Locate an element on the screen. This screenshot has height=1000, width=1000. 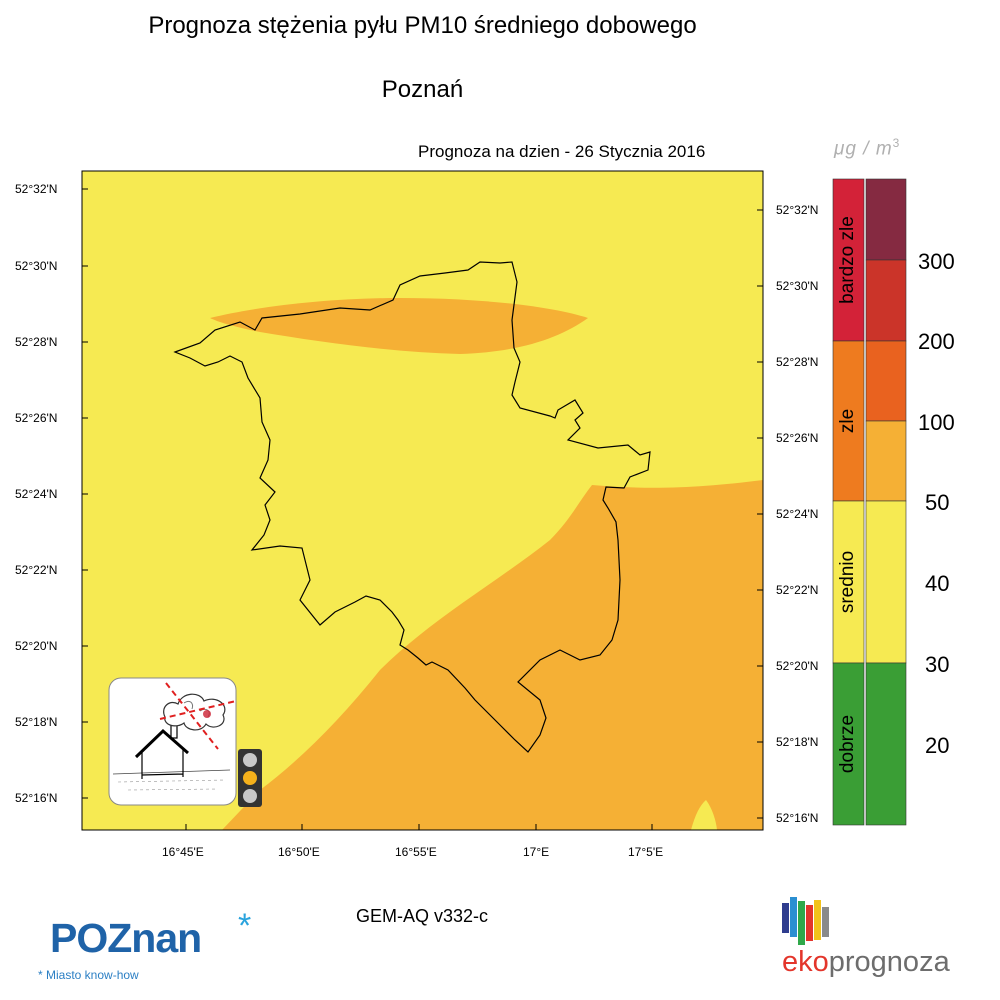
lon-label: 16°45'E is located at coordinates (183, 852).